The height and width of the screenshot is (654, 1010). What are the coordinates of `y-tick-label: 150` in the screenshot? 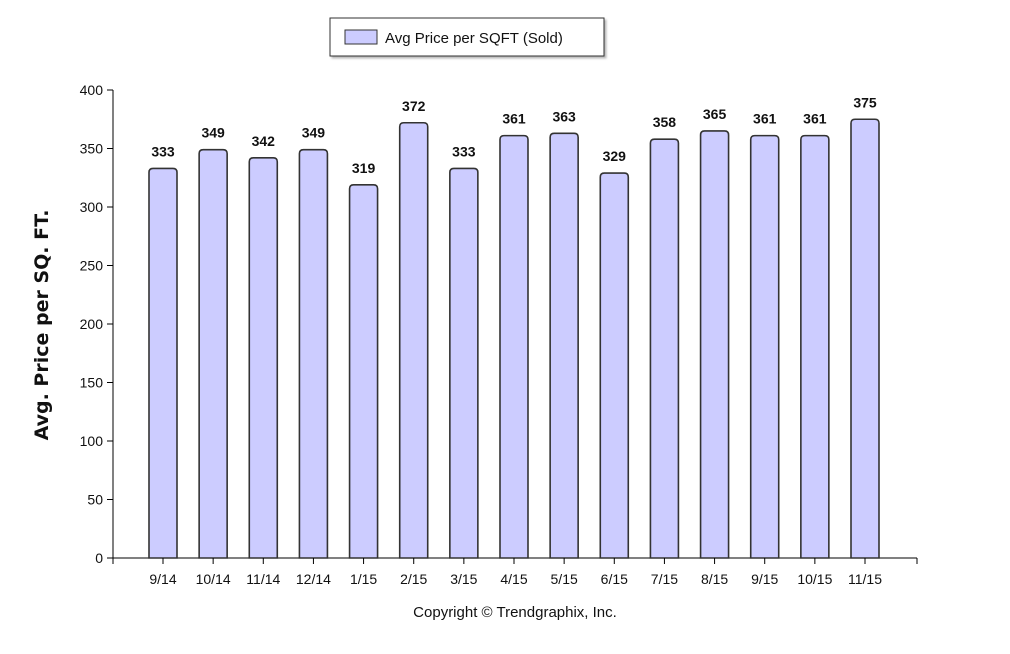 It's located at (92, 383).